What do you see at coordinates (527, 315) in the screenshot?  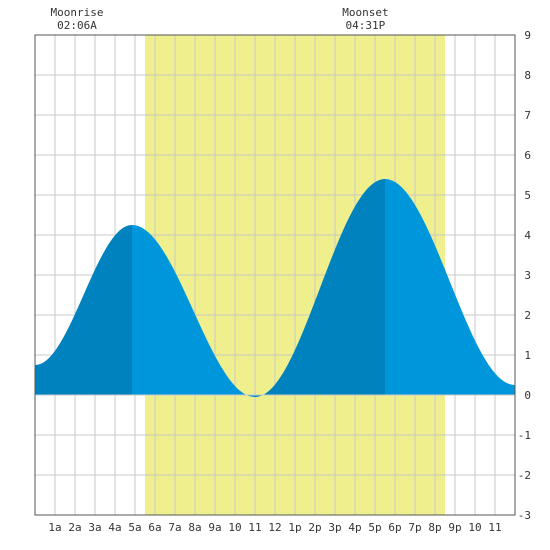 I see `y-tick-label: 2` at bounding box center [527, 315].